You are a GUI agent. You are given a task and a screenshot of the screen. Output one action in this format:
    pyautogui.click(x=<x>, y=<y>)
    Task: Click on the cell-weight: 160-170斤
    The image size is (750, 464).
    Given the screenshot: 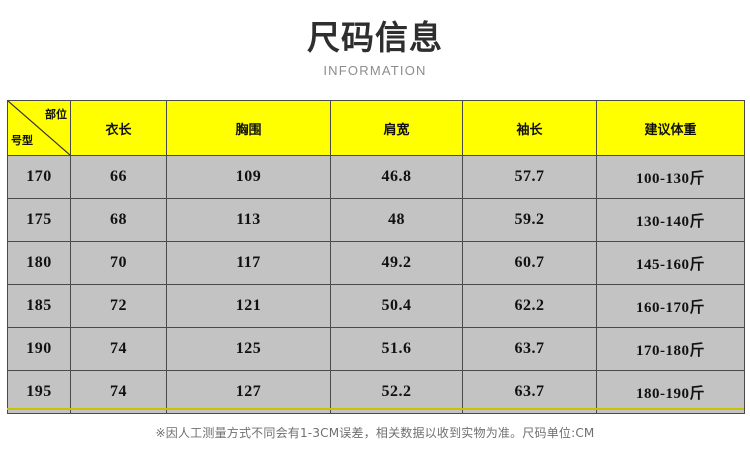 What is the action you would take?
    pyautogui.click(x=670, y=306)
    